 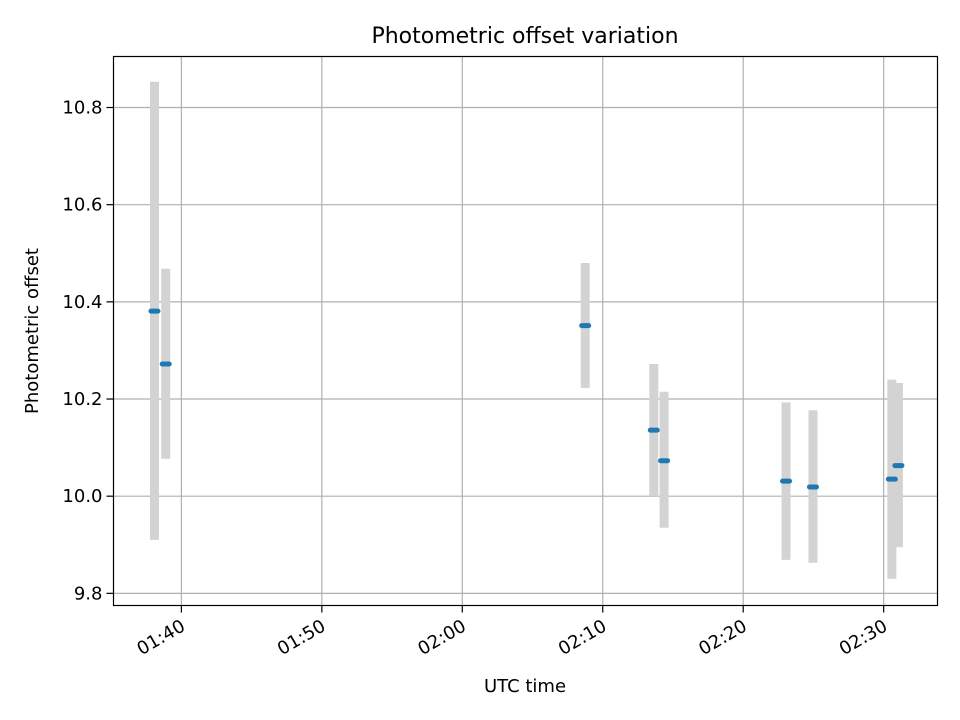 I want to click on y-tick-label: 10.0, so click(x=82, y=496).